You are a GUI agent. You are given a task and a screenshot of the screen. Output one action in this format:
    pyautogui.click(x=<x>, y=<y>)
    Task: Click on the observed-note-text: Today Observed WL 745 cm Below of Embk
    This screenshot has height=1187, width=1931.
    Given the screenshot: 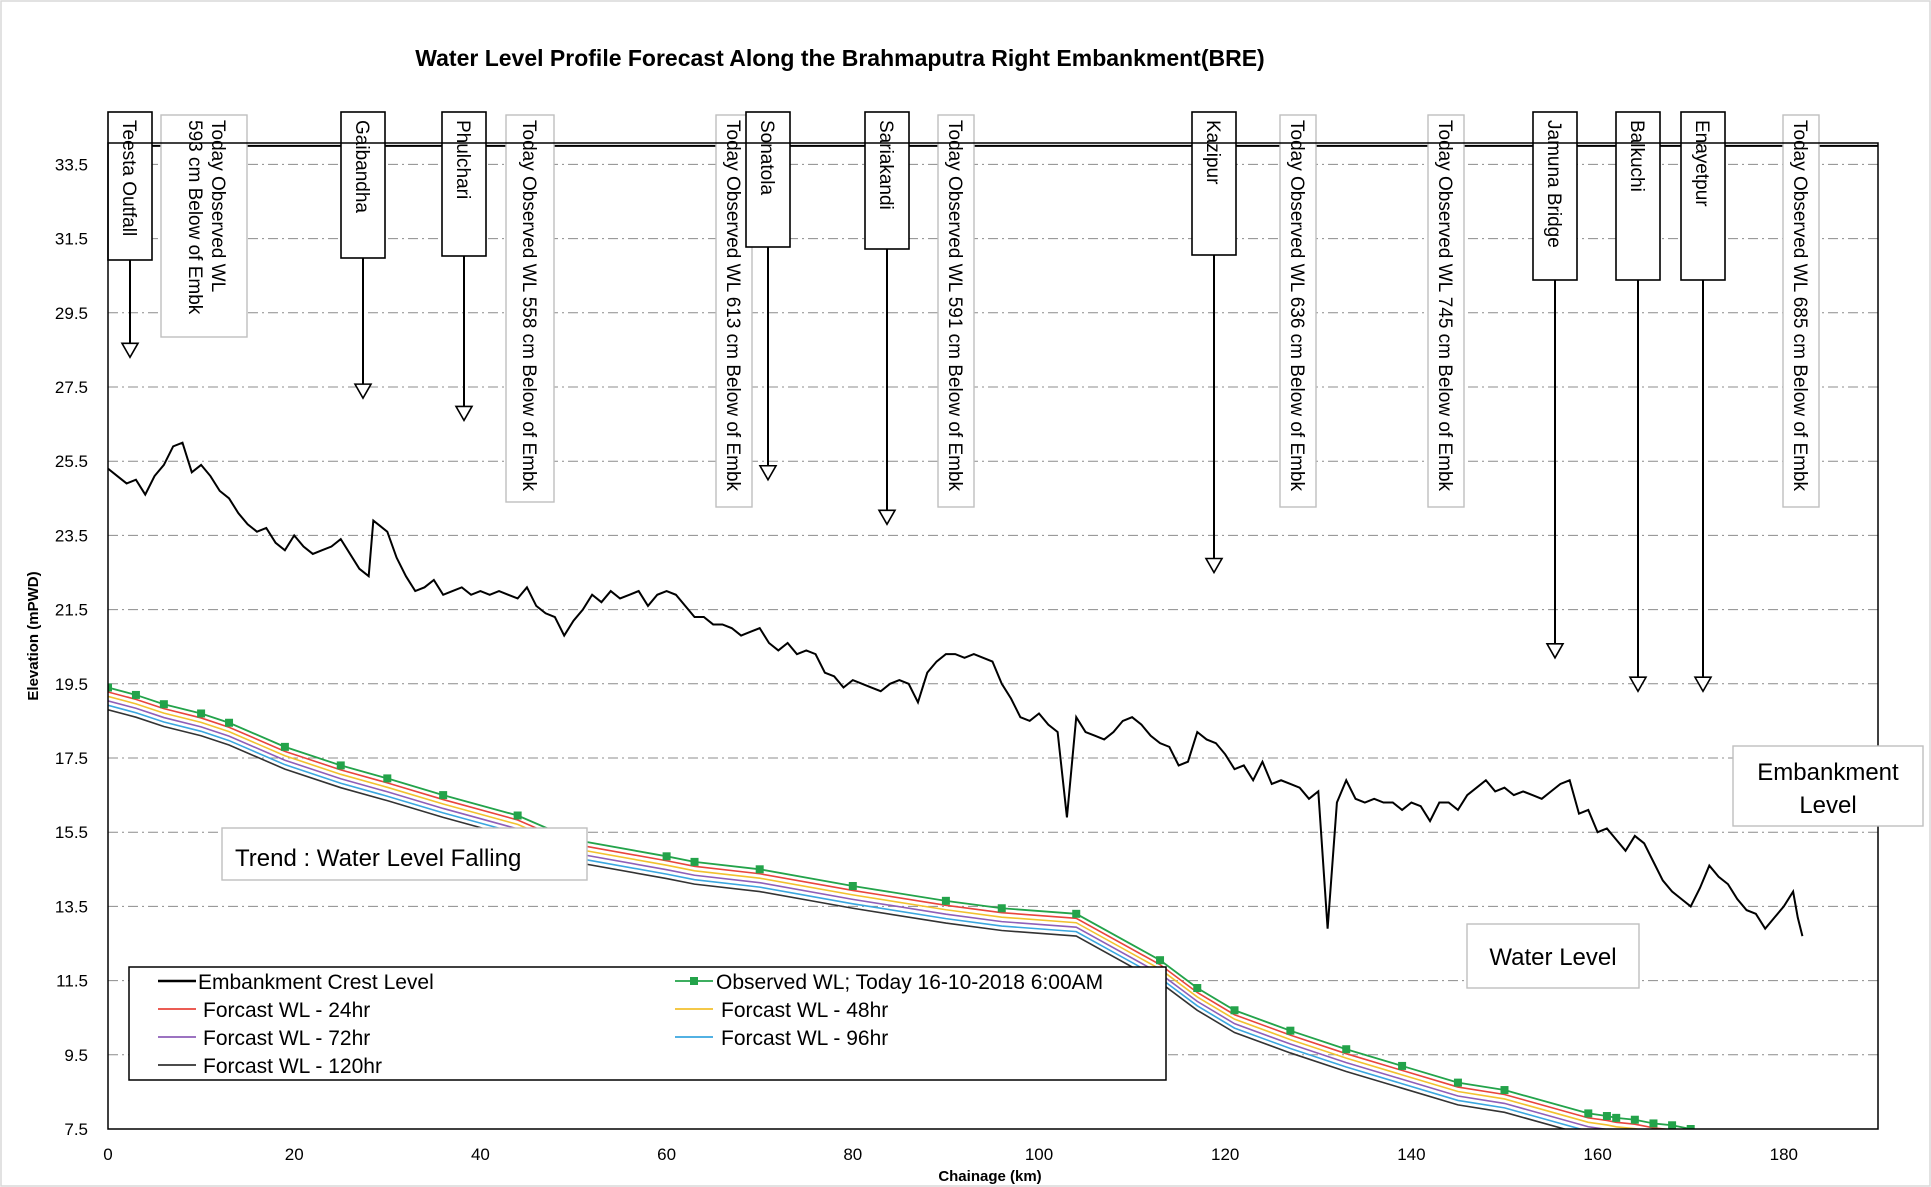 What is the action you would take?
    pyautogui.click(x=1444, y=306)
    